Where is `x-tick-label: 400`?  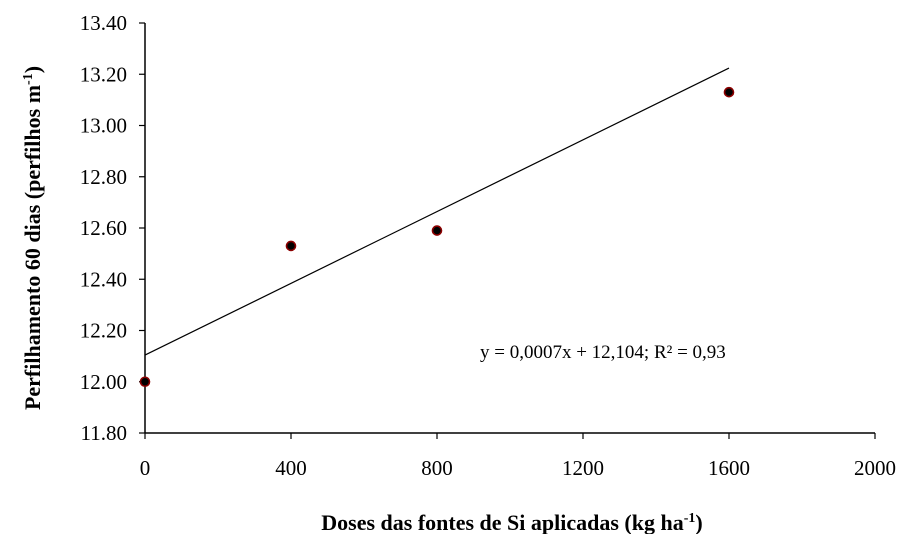 x-tick-label: 400 is located at coordinates (291, 468).